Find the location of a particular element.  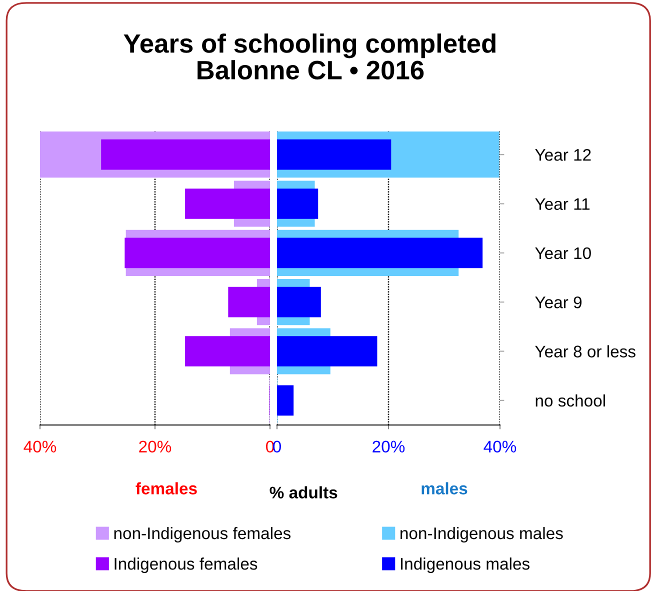

legend-label: non-Indigenous males is located at coordinates (481, 534).